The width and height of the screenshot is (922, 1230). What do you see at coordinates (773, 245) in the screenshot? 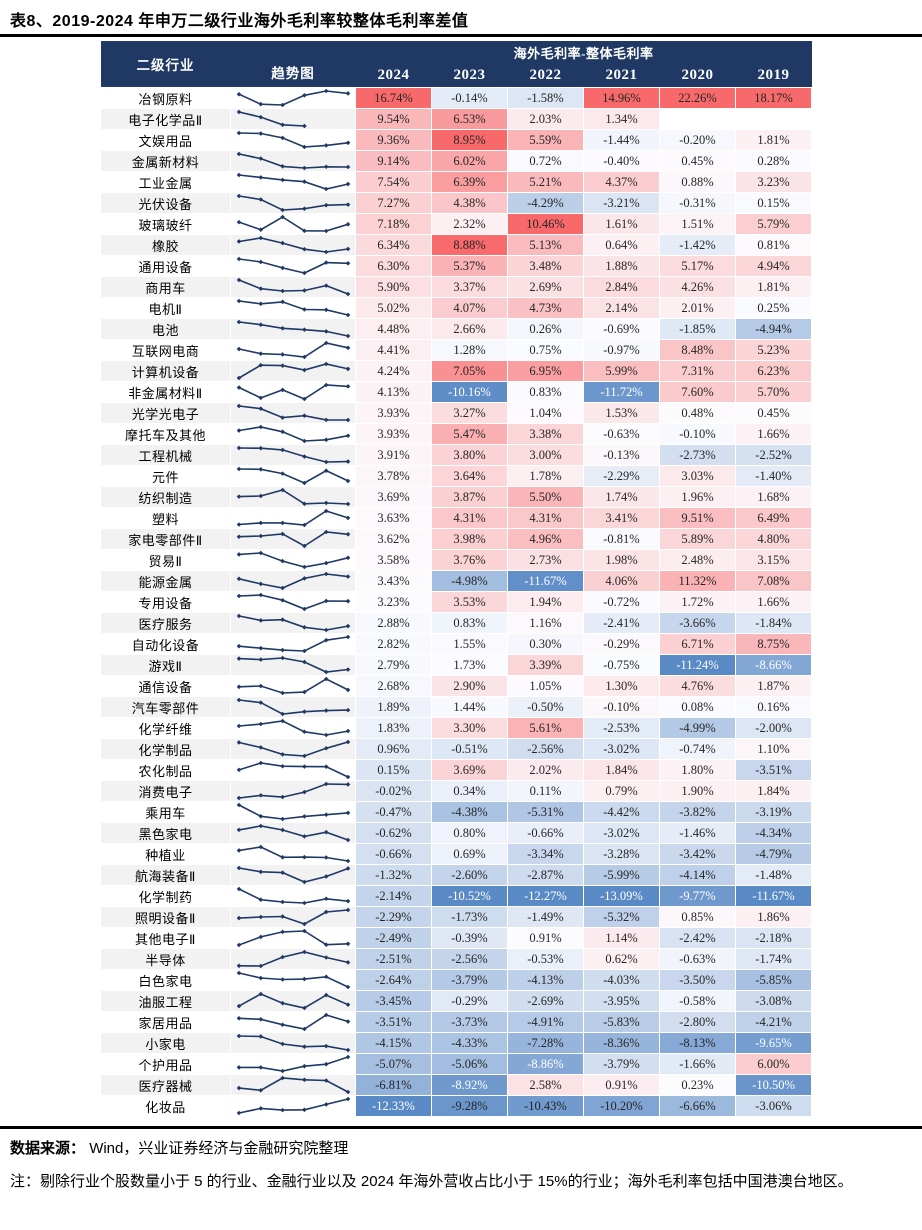
I see `value-cell: 0.81%` at bounding box center [773, 245].